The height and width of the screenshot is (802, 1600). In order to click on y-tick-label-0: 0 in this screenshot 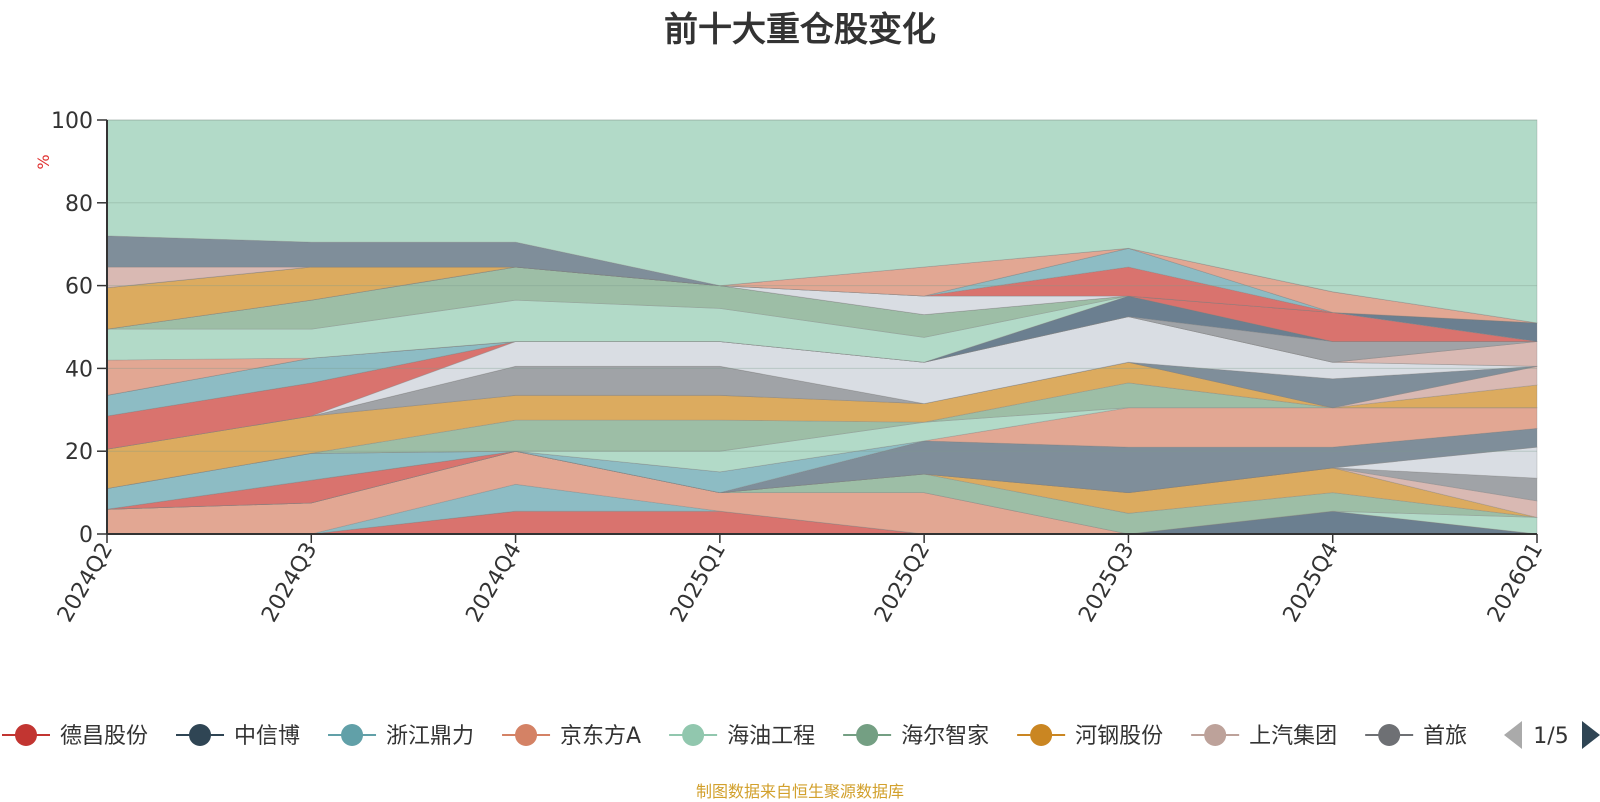, I will do `click(86, 535)`.